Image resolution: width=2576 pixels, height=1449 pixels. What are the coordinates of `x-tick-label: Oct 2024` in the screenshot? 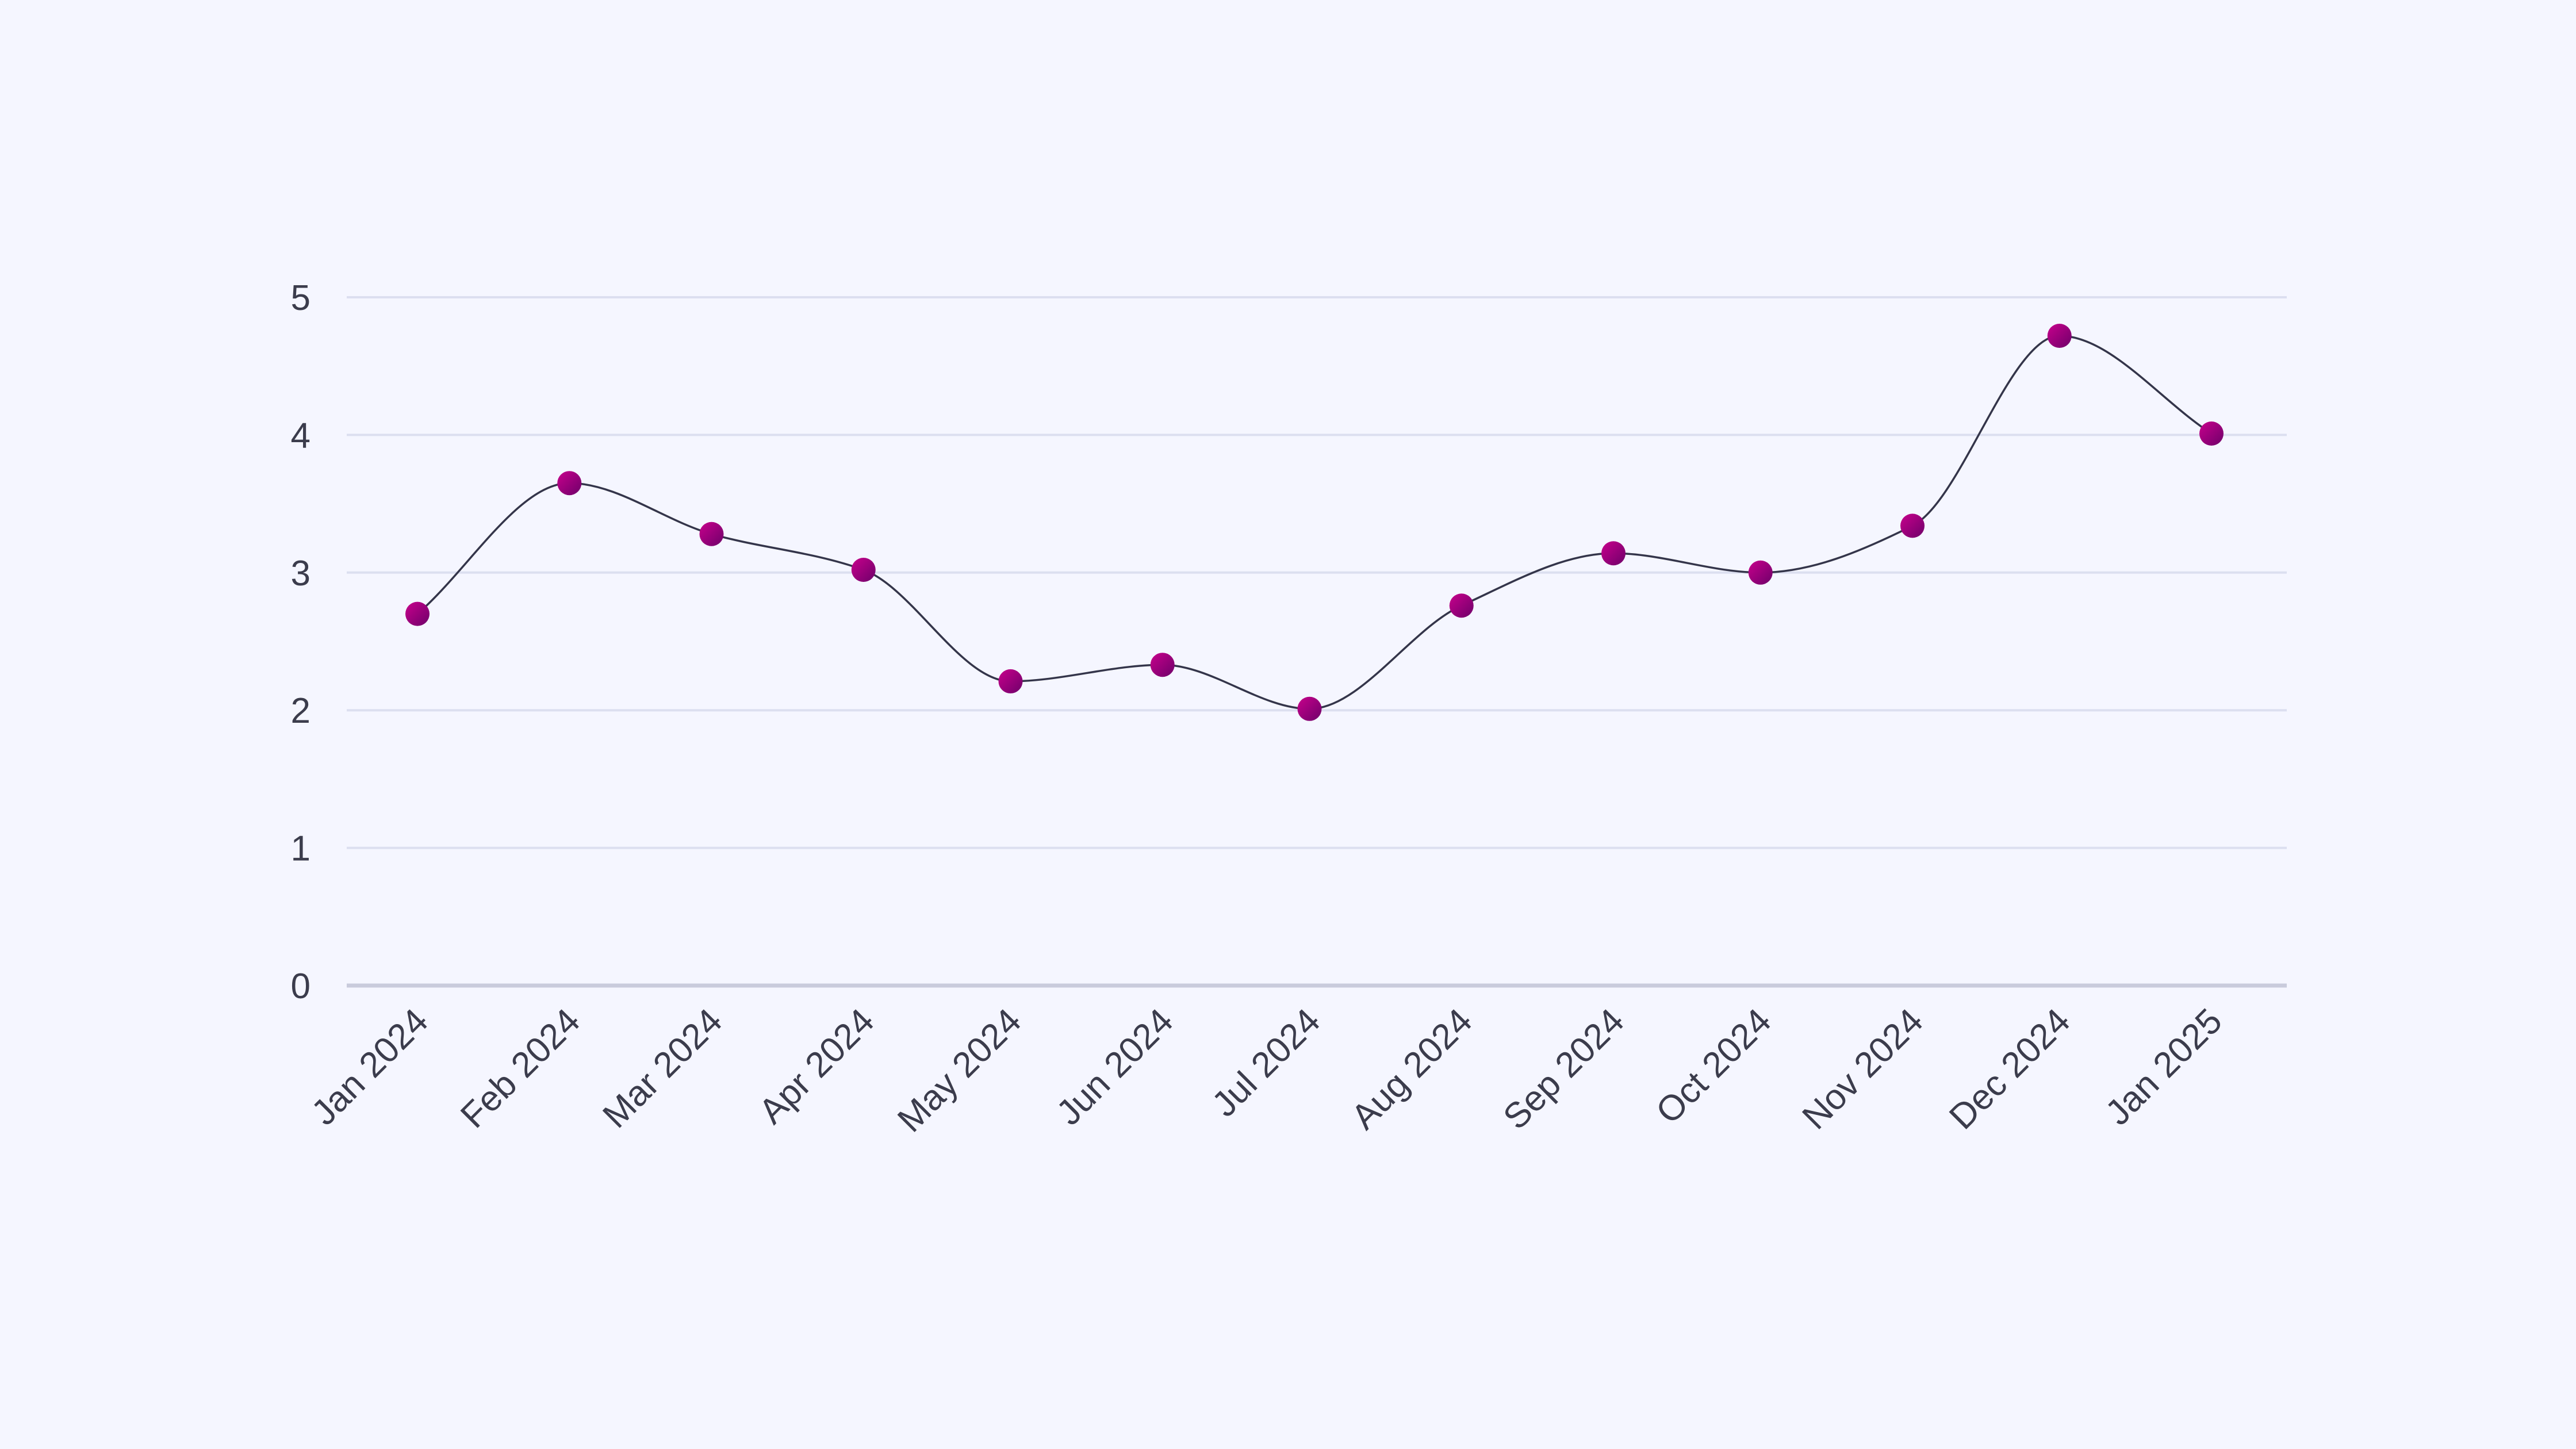 It's located at (1714, 1066).